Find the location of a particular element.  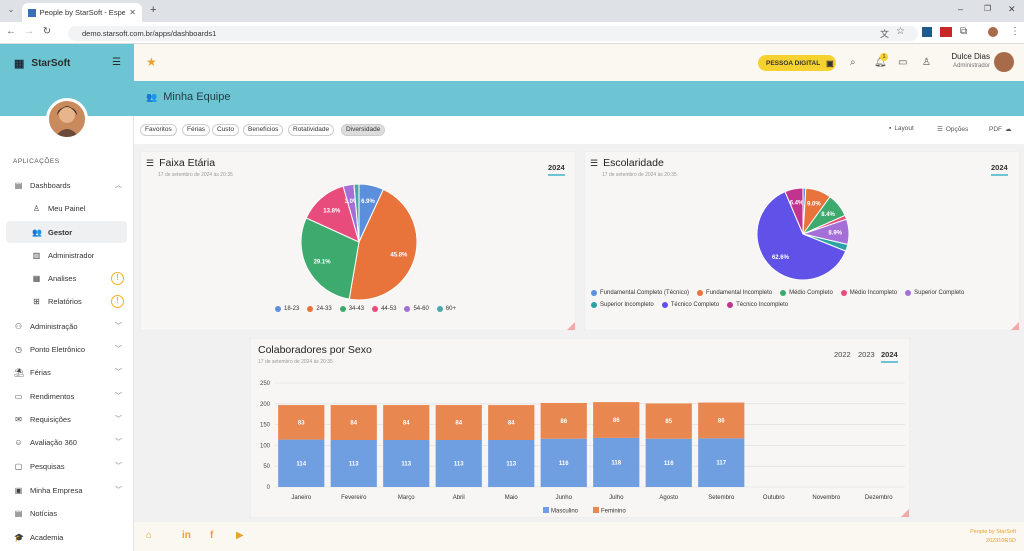

chip-favoritos: Favoritos is located at coordinates (158, 130).